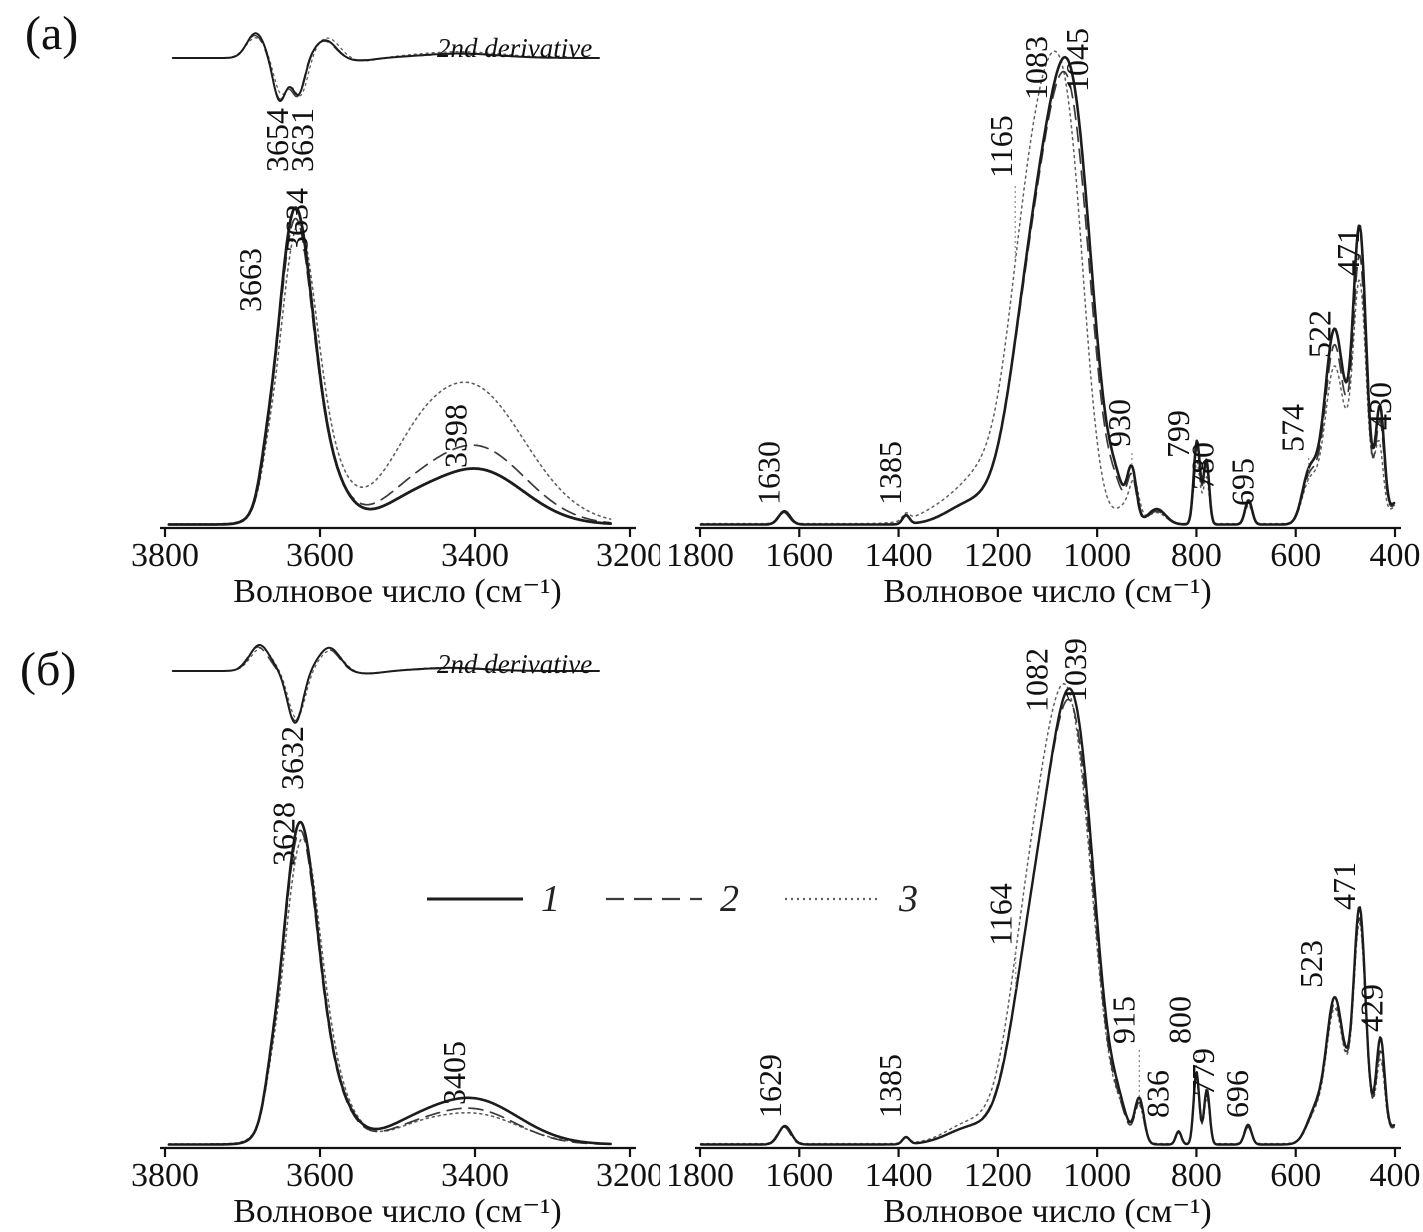 This screenshot has height=1232, width=1423. Describe the element at coordinates (52, 33) in the screenshot. I see `panel-a-label: (а)` at that location.